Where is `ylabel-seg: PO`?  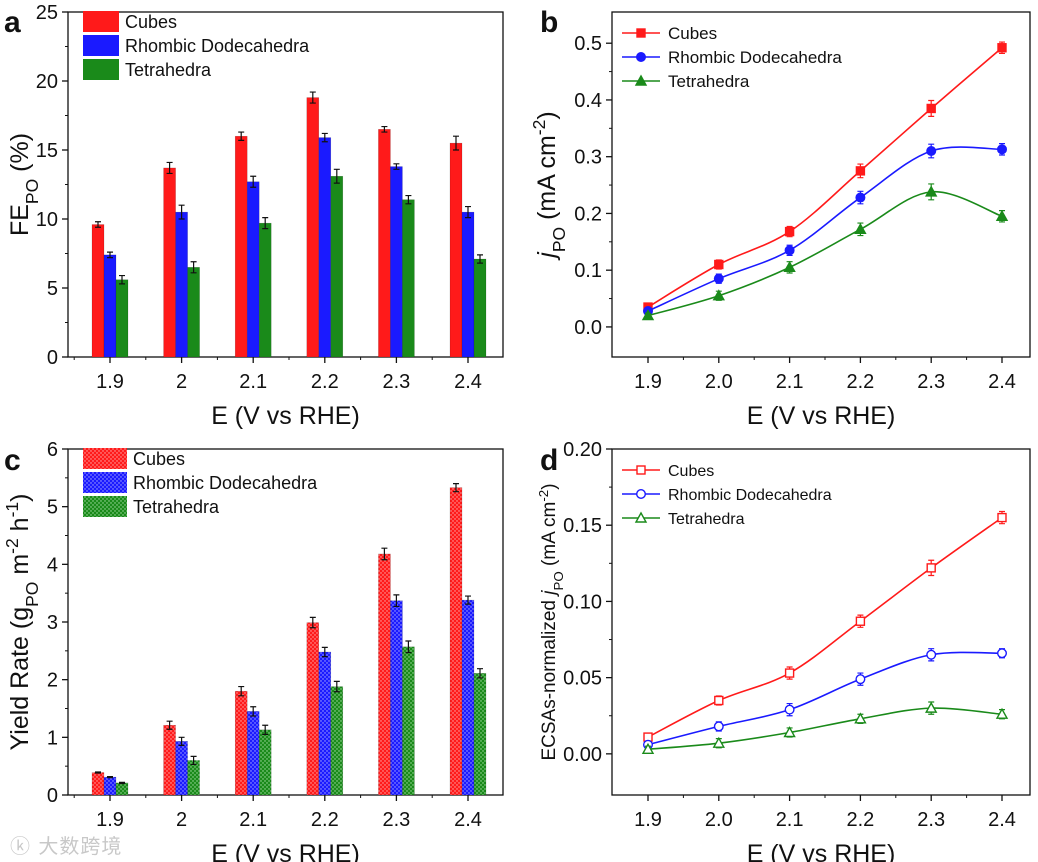
ylabel-seg: PO is located at coordinates (32, 191).